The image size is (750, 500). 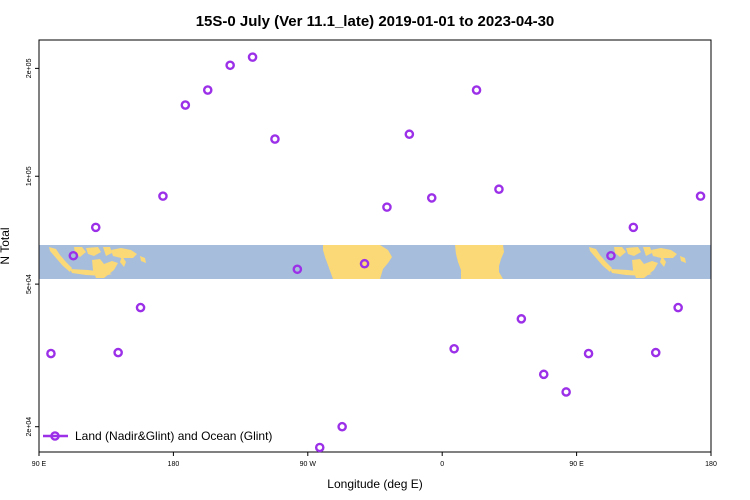 What do you see at coordinates (374, 484) in the screenshot?
I see `x-axis-label: Longitude (deg E)` at bounding box center [374, 484].